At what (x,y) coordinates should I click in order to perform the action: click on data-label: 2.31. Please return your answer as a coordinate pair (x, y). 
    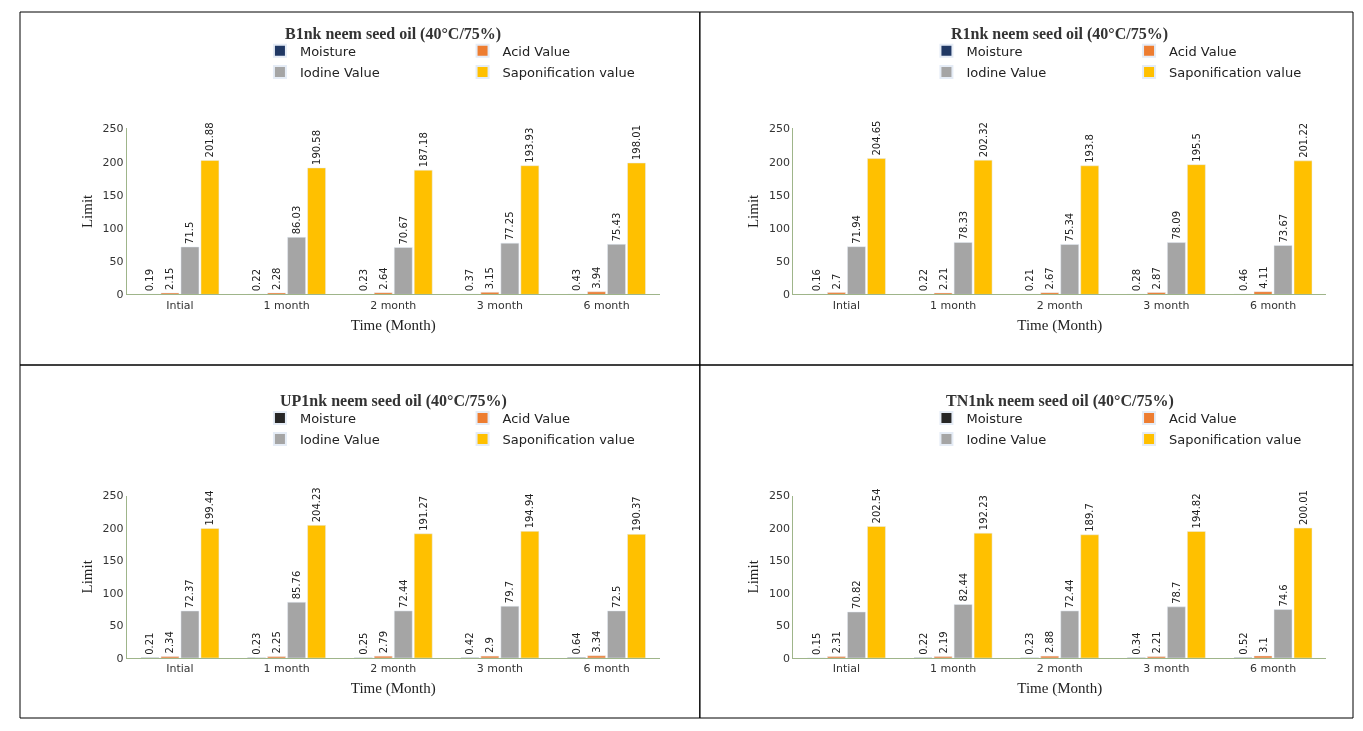
    Looking at the image, I should click on (836, 642).